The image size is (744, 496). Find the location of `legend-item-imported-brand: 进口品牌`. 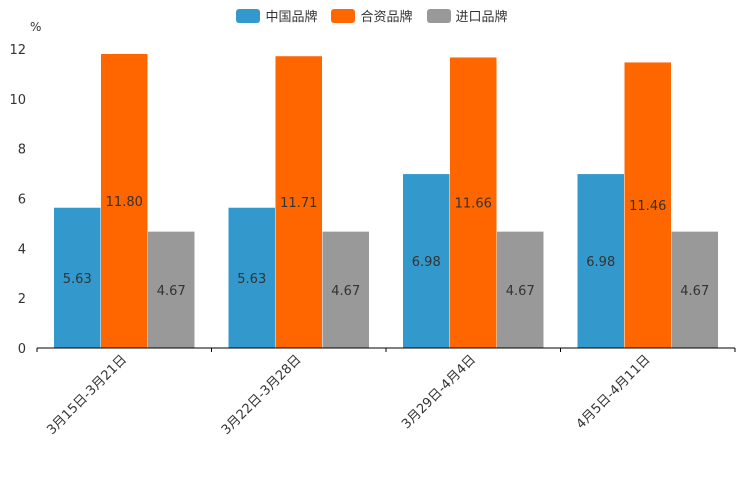

legend-item-imported-brand: 进口品牌 is located at coordinates (467, 15).